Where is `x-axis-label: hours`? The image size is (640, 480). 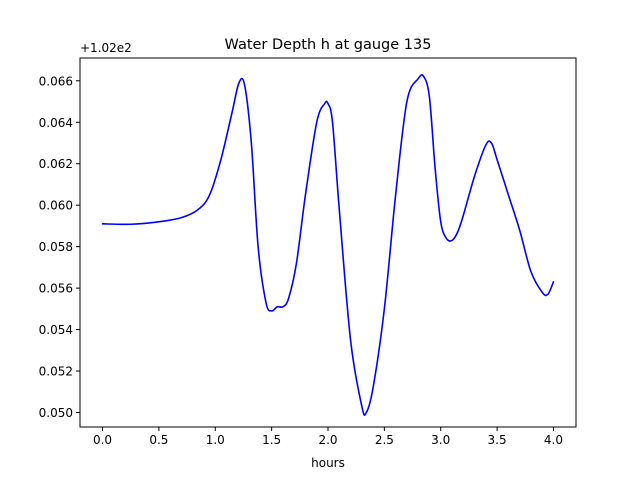
x-axis-label: hours is located at coordinates (328, 463).